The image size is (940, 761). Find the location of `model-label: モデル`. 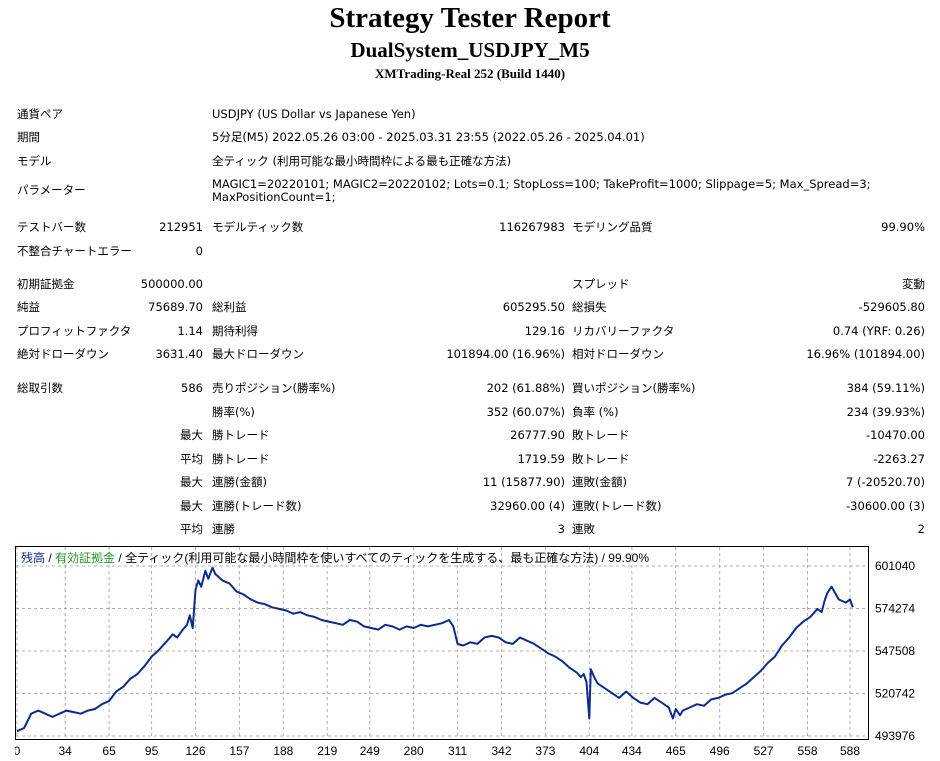

model-label: モデル is located at coordinates (34, 161).